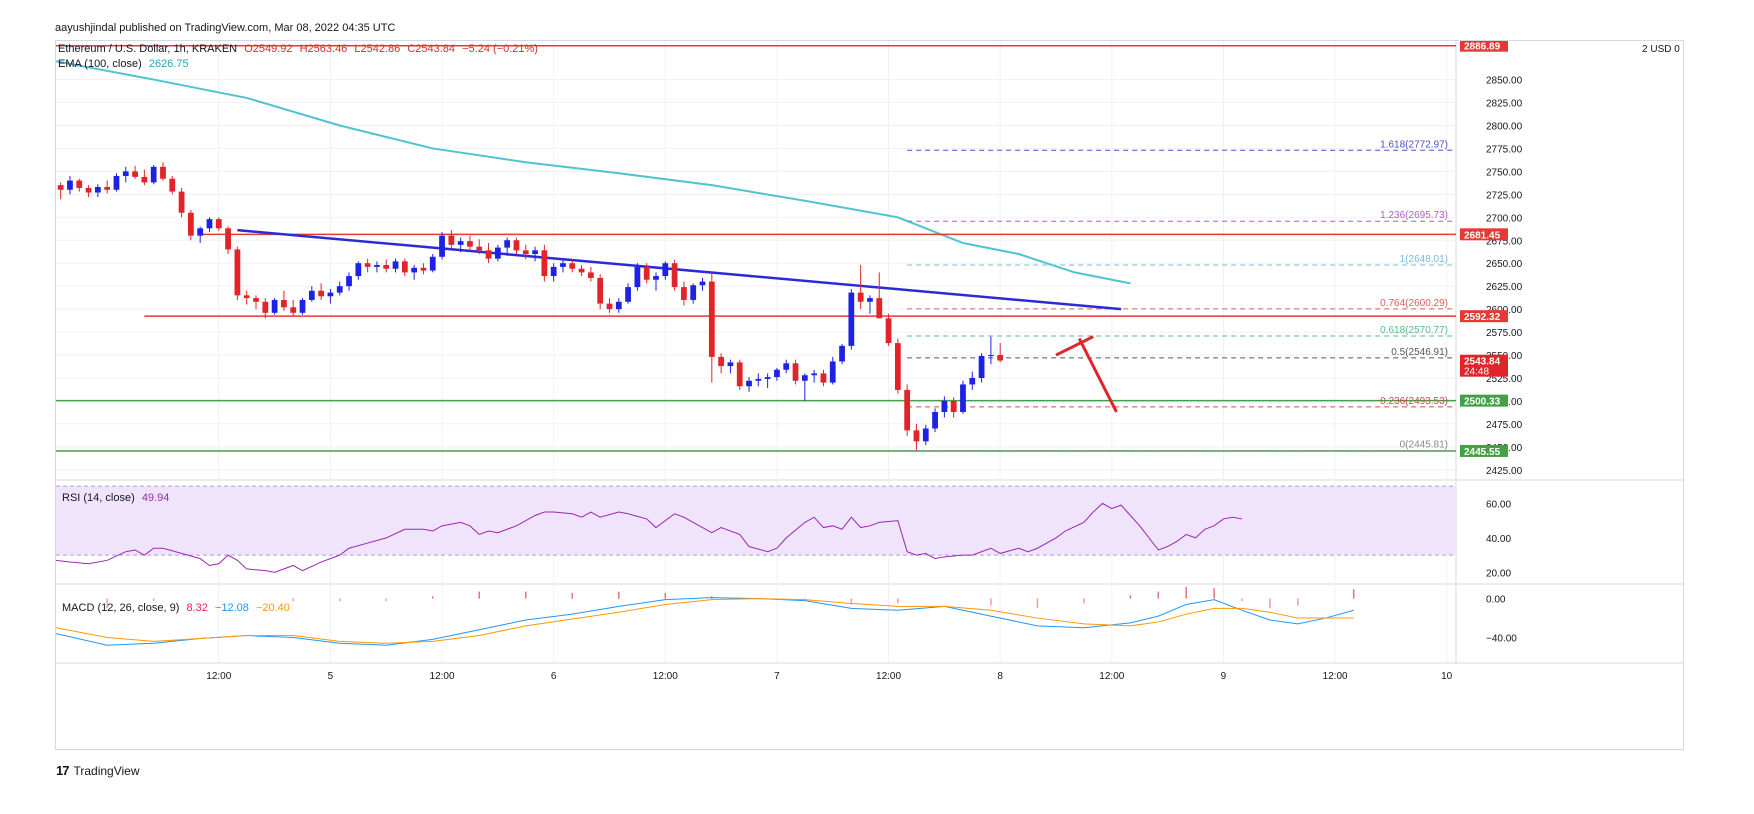 This screenshot has width=1754, height=814. What do you see at coordinates (1224, 676) in the screenshot?
I see `x-tick-label: 9` at bounding box center [1224, 676].